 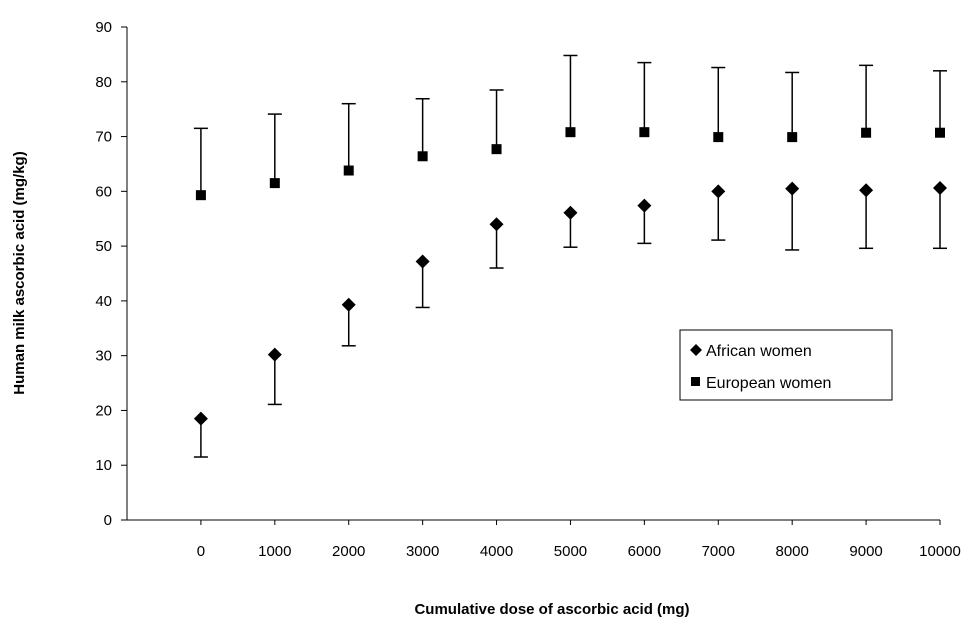 What do you see at coordinates (108, 520) in the screenshot?
I see `y-tick-label: 0` at bounding box center [108, 520].